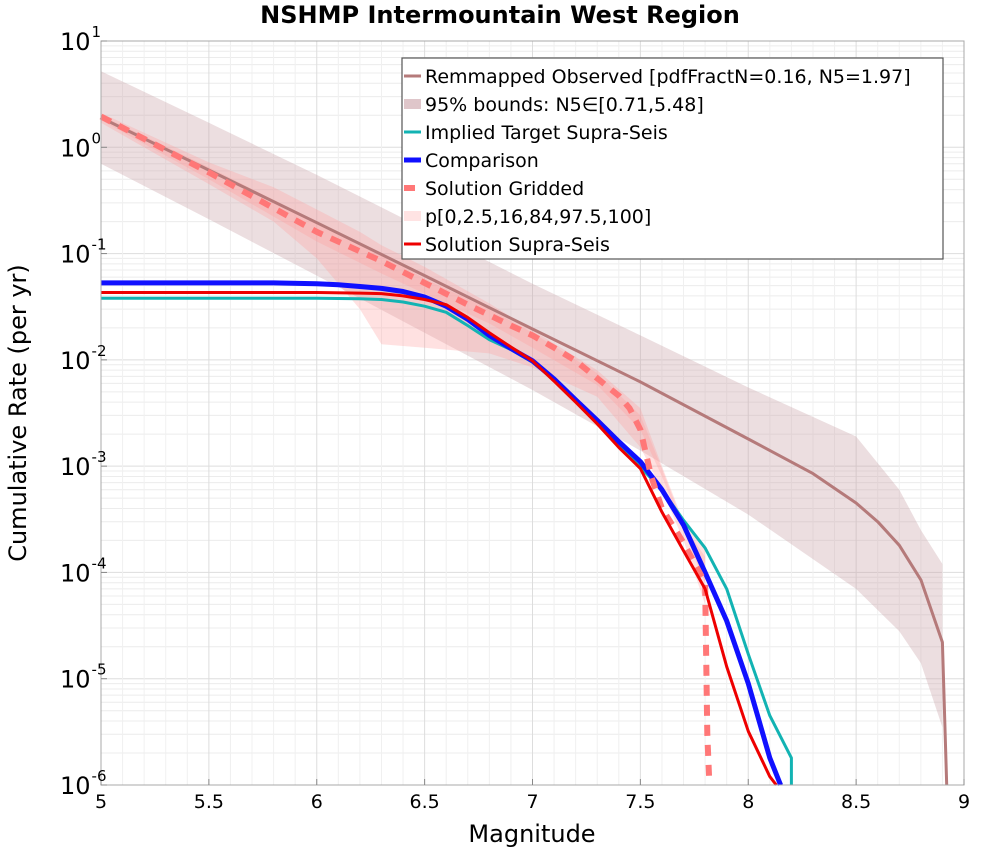 Image resolution: width=1000 pixels, height=850 pixels. I want to click on x-tick-label: 6.5, so click(425, 802).